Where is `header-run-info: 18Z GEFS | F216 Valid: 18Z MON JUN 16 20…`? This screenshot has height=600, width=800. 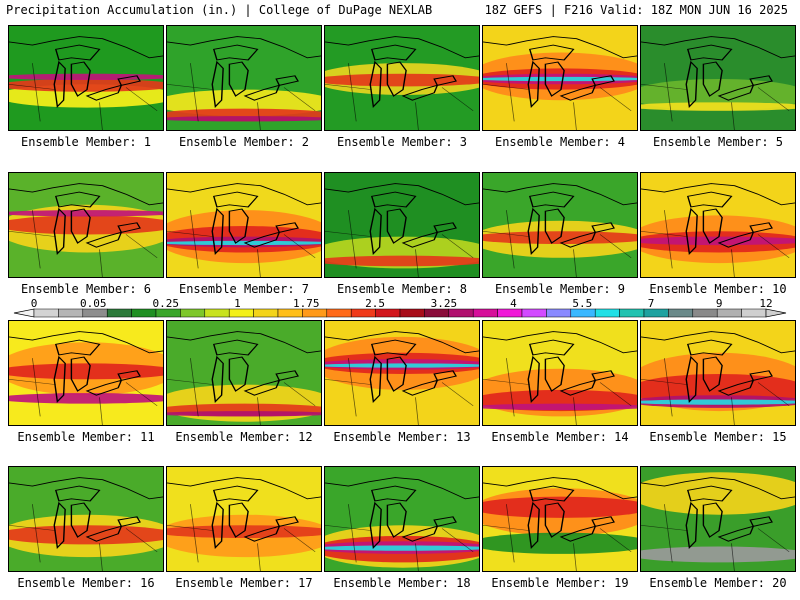
header-run-info: 18Z GEFS | F216 Valid: 18Z MON JUN 16 20… is located at coordinates (636, 10).